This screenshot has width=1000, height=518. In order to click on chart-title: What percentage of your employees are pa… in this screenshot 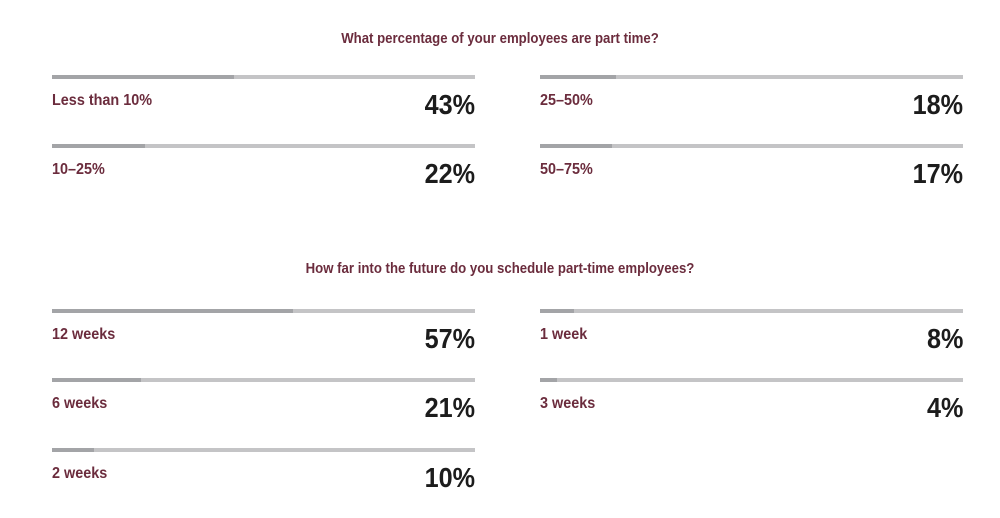, I will do `click(500, 38)`.